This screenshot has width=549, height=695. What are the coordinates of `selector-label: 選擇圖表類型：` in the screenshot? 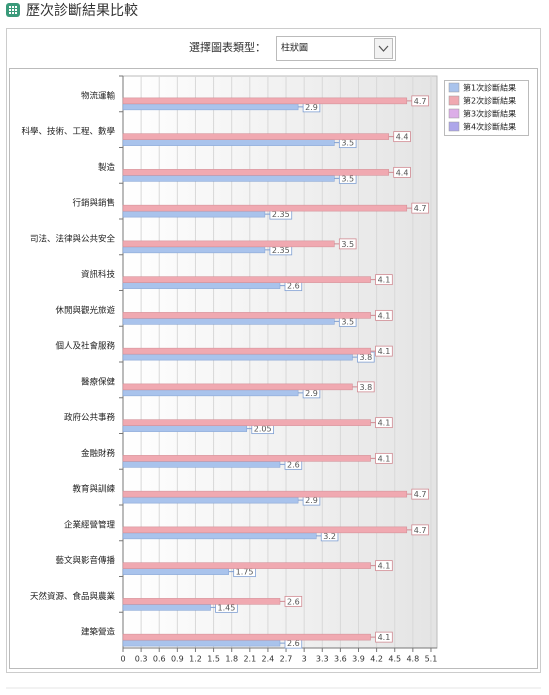 It's located at (227, 47).